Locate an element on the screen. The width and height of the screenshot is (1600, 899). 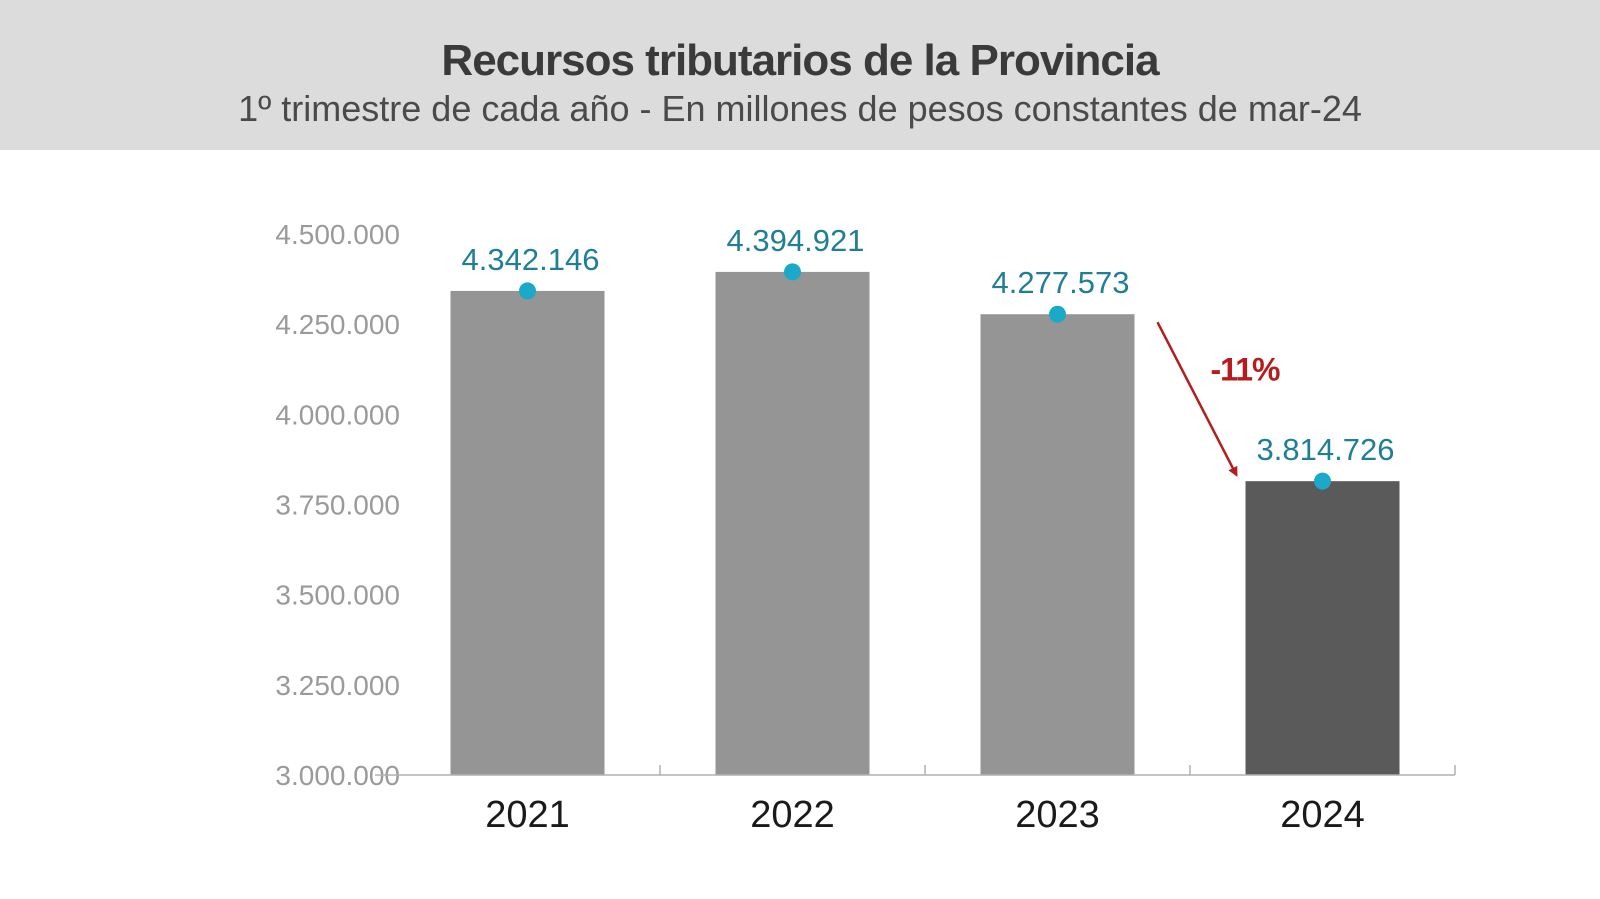
data-label-2022: 4.394.921 is located at coordinates (796, 240).